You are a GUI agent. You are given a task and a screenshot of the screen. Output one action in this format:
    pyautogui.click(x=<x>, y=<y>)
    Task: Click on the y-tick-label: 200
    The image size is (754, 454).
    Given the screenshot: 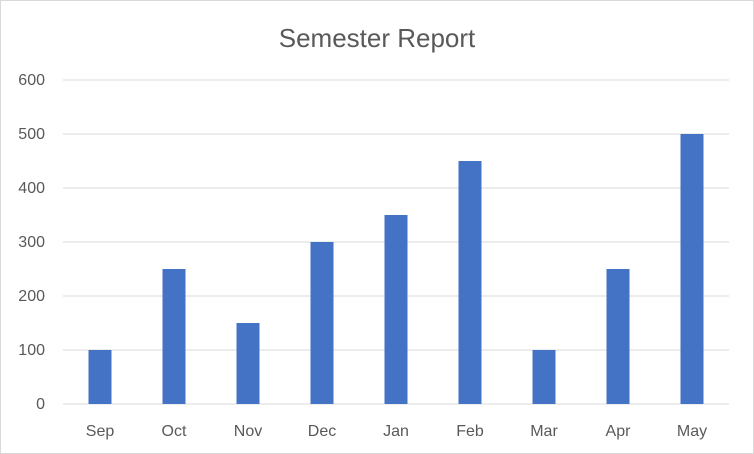 What is the action you would take?
    pyautogui.click(x=31, y=296)
    